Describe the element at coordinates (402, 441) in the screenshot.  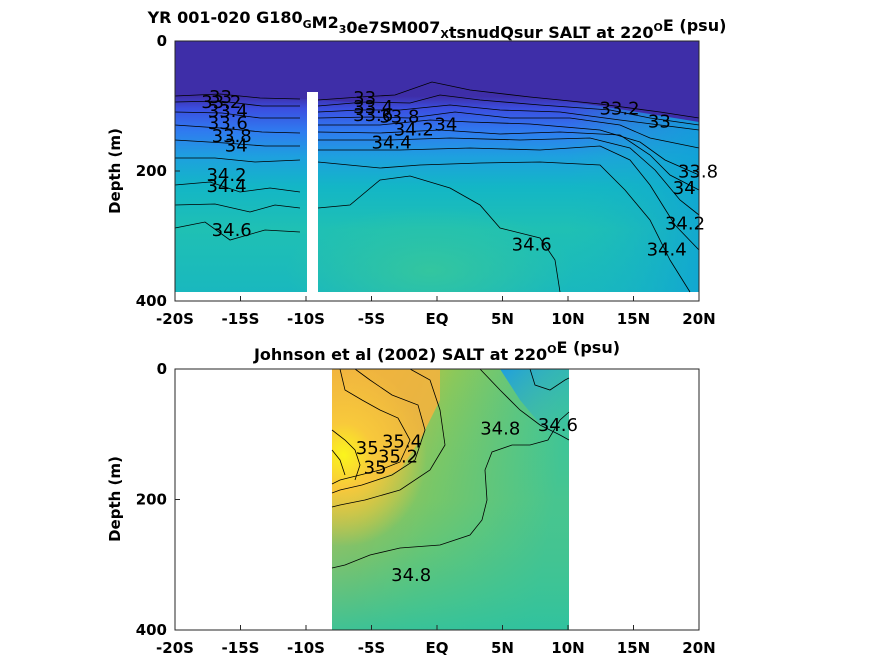
I see `contour-label: 35.4` at that location.